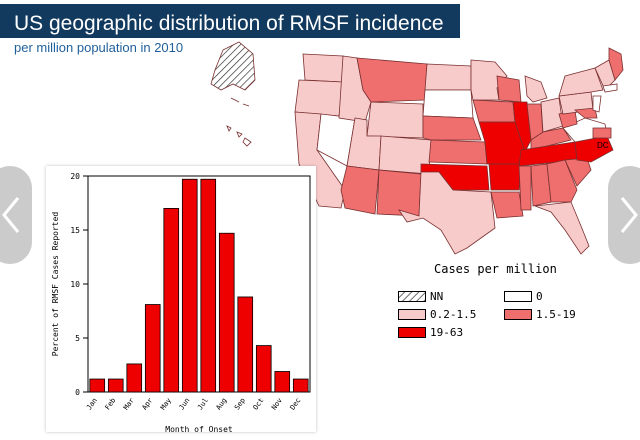 The width and height of the screenshot is (640, 440). What do you see at coordinates (616, 64) in the screenshot?
I see `state-maine` at bounding box center [616, 64].